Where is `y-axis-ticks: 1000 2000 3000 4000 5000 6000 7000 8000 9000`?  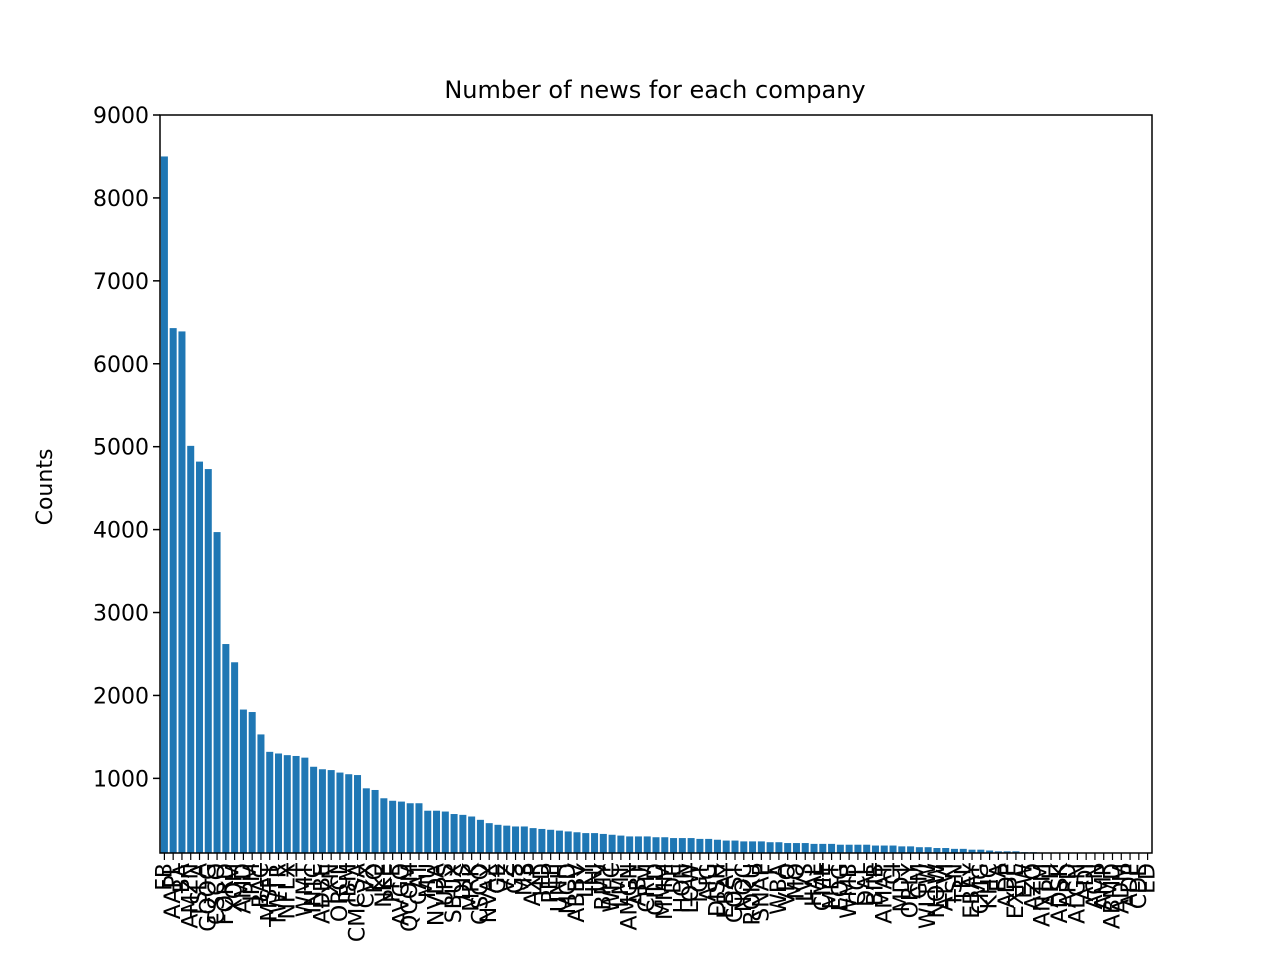 y-axis-ticks: 1000 2000 3000 4000 5000 6000 7000 8000 9000 is located at coordinates (126, 448).